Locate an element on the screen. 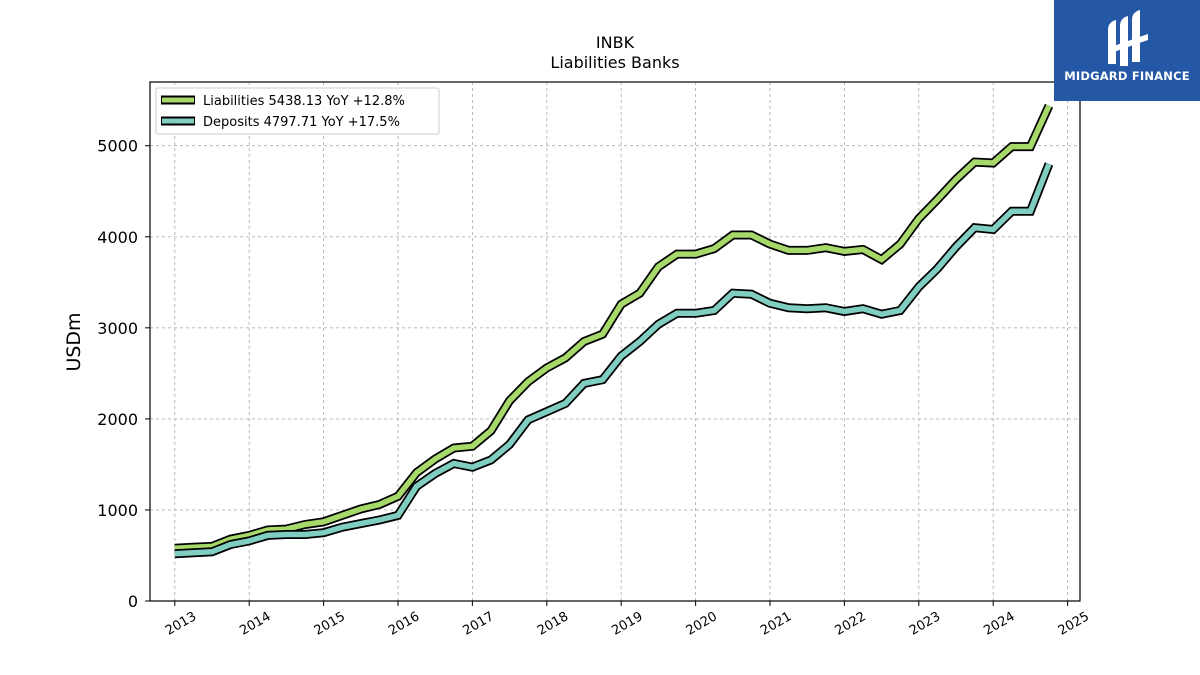 The image size is (1200, 675). chart-subtitle: Liabilities Banks is located at coordinates (614, 62).